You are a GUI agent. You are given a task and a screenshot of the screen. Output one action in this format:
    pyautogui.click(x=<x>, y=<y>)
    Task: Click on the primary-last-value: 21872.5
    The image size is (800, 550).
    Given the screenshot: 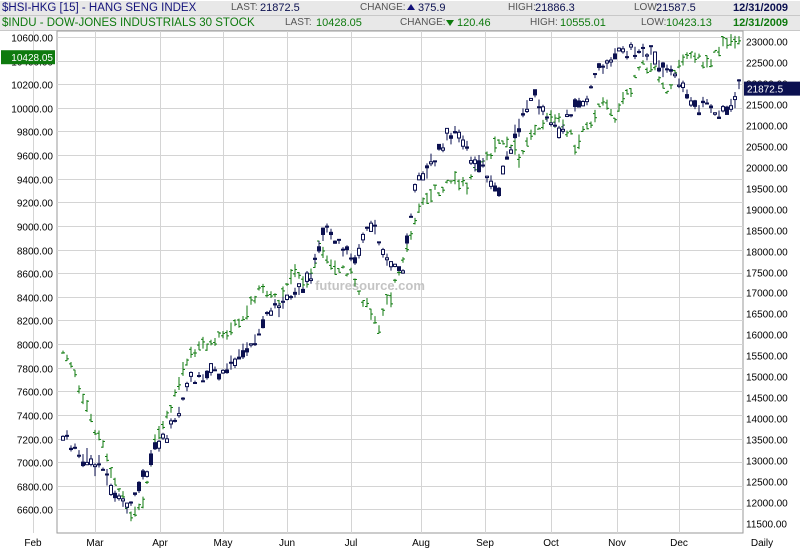 What is the action you would take?
    pyautogui.click(x=280, y=8)
    